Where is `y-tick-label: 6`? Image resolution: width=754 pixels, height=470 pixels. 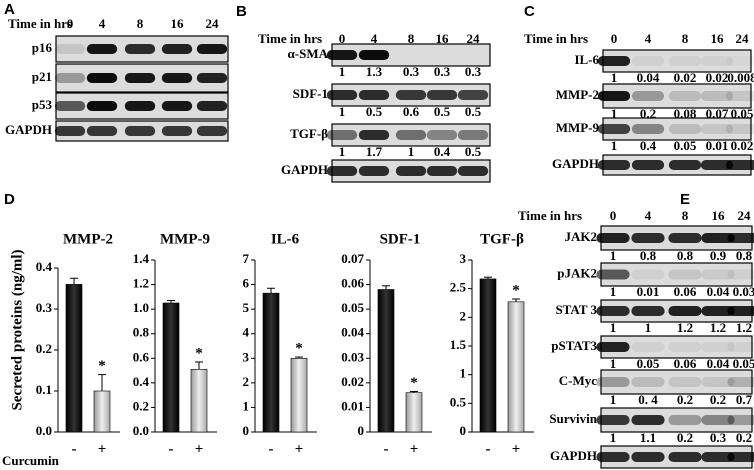
y-tick-label: 6 is located at coordinates (246, 283).